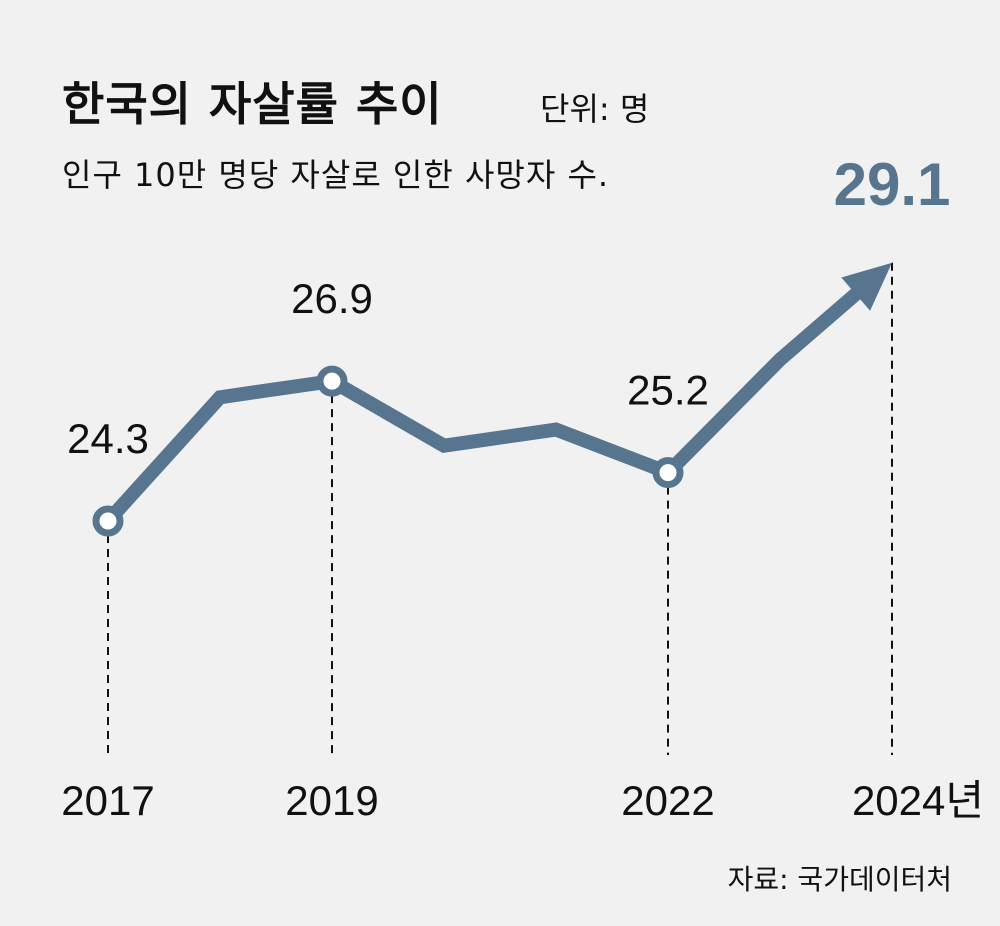  What do you see at coordinates (331, 800) in the screenshot?
I see `x-tick-label: 2019` at bounding box center [331, 800].